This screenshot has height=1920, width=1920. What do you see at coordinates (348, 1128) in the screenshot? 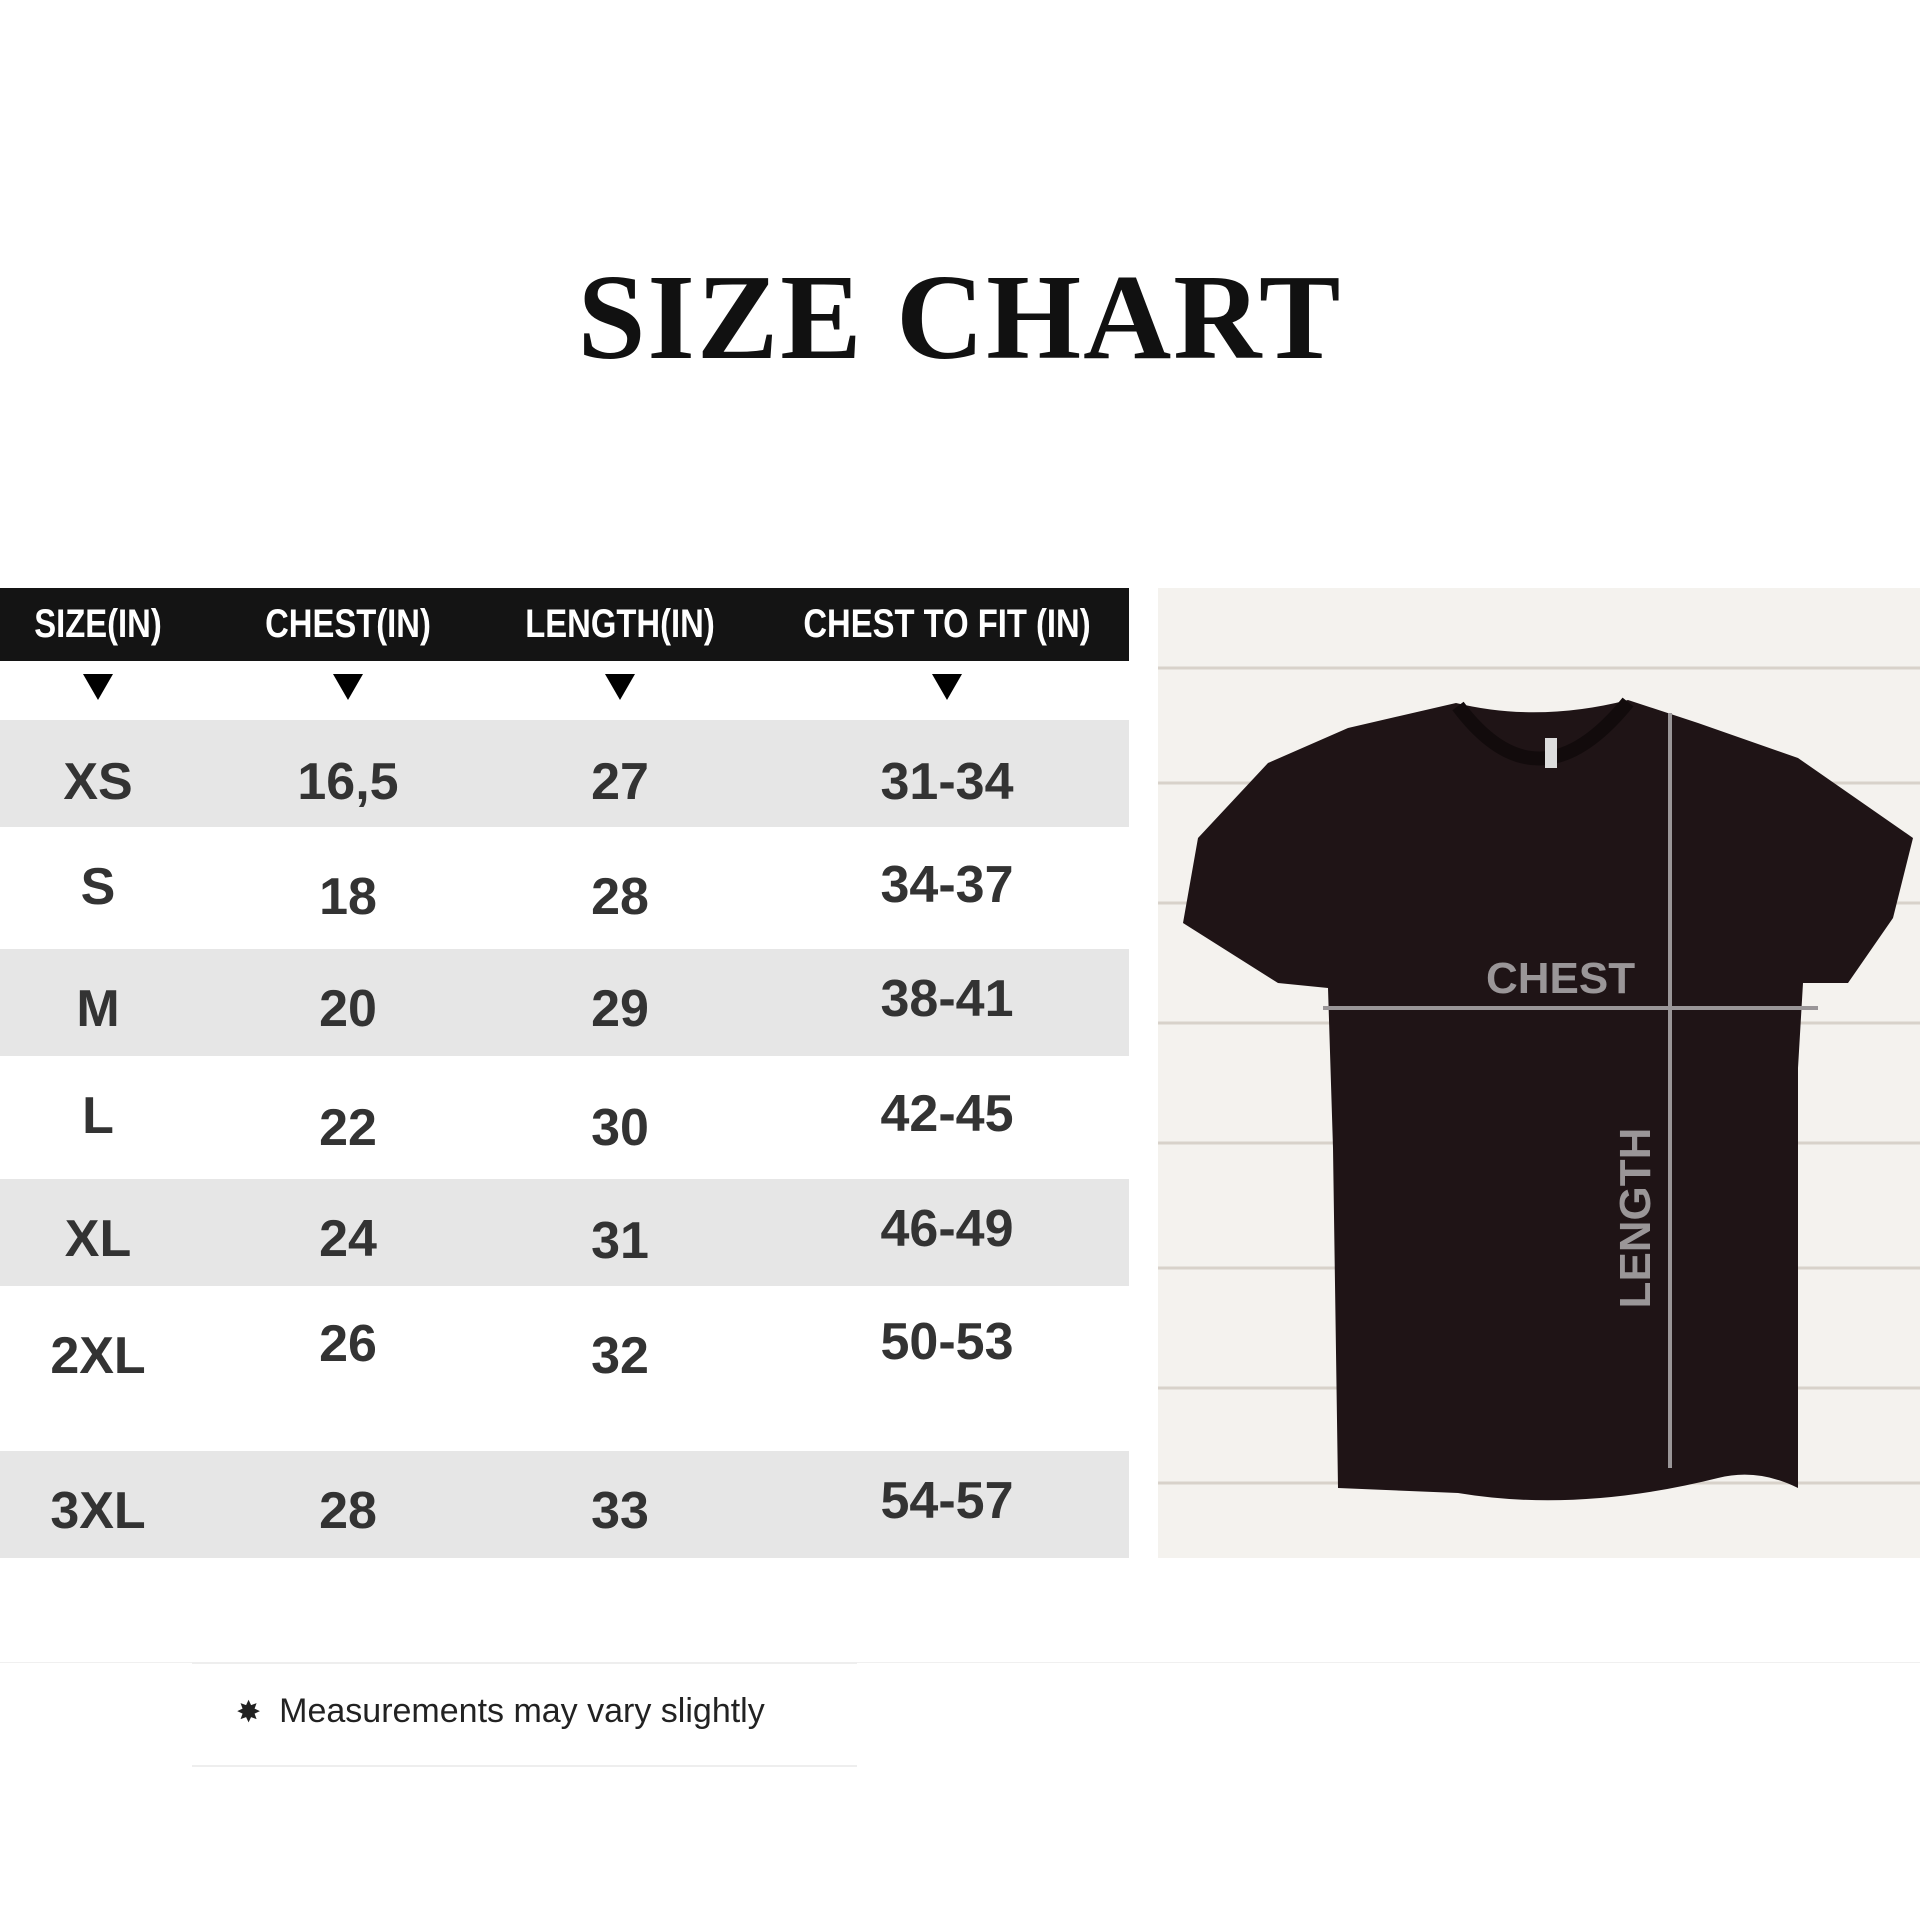
I see `cell-chest: 22` at bounding box center [348, 1128].